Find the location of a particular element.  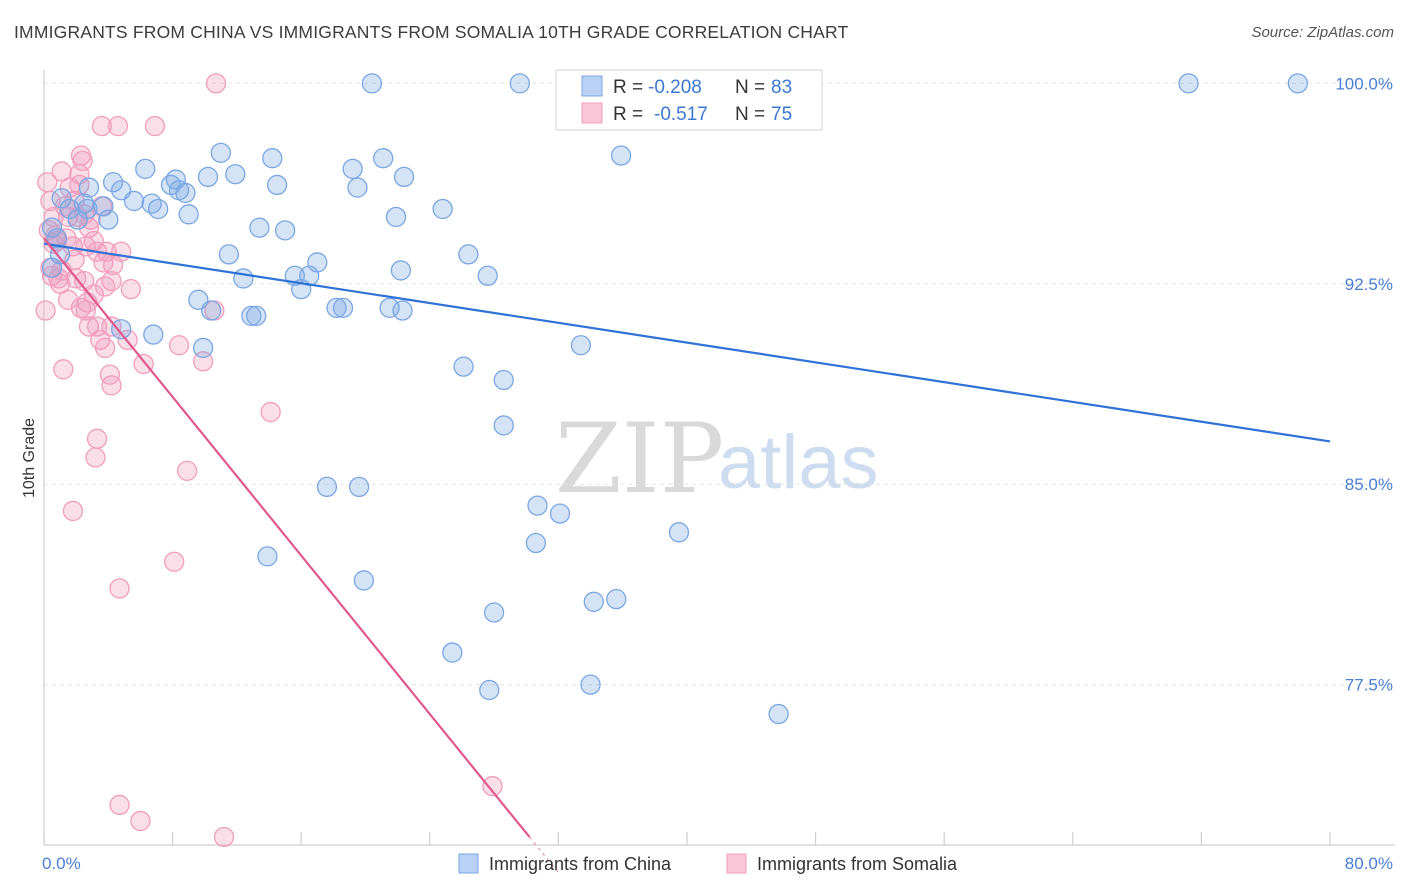

legend-r-value-china: -0.208 is located at coordinates (675, 87).